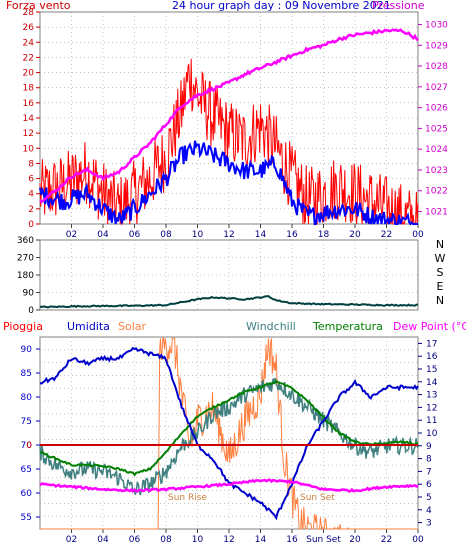  I want to click on left-tick-label: 22, so click(28, 58).